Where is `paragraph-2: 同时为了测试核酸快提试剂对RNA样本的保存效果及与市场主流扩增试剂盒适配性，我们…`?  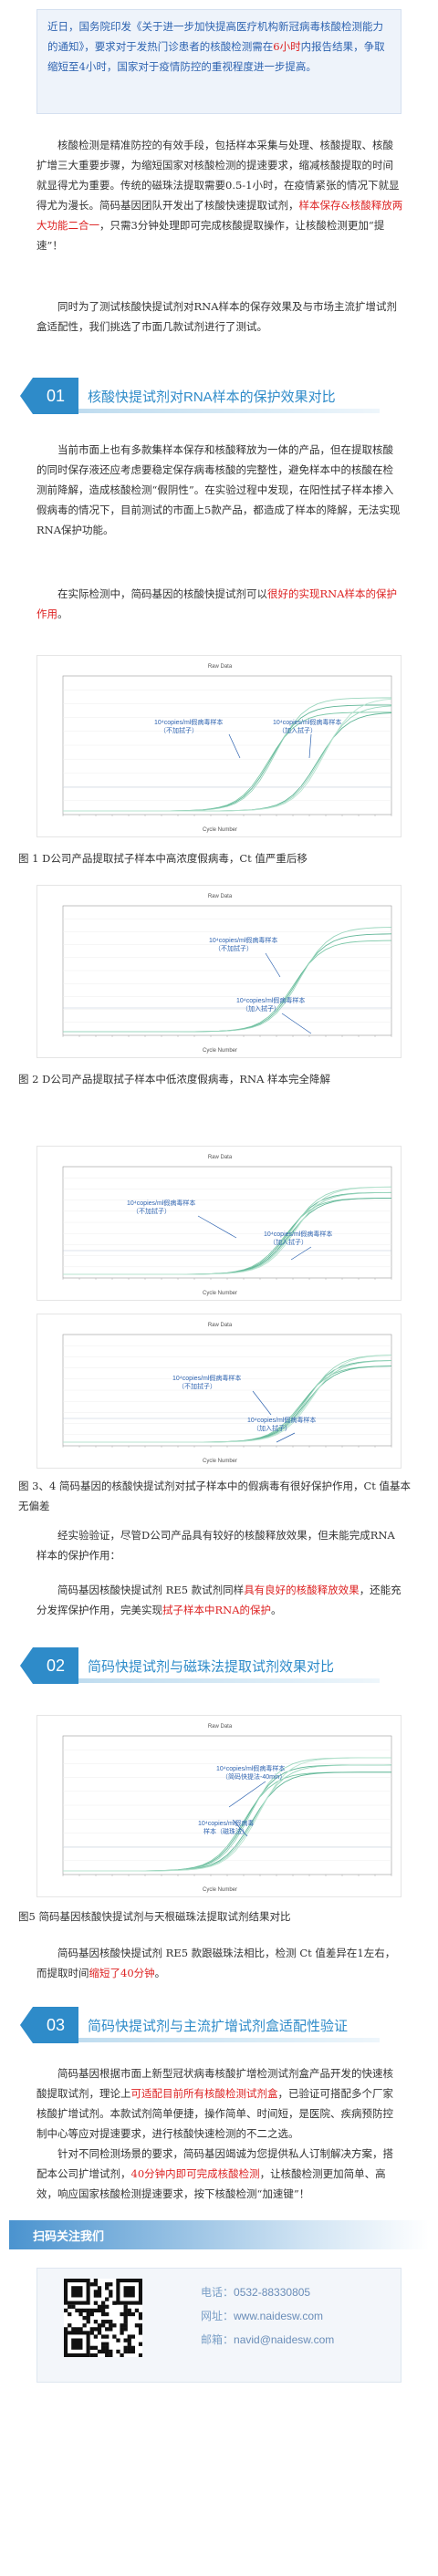
paragraph-2: 同时为了测试核酸快提试剂对RNA样本的保存效果及与市场主流扩增试剂盒适配性，我们… is located at coordinates (217, 316).